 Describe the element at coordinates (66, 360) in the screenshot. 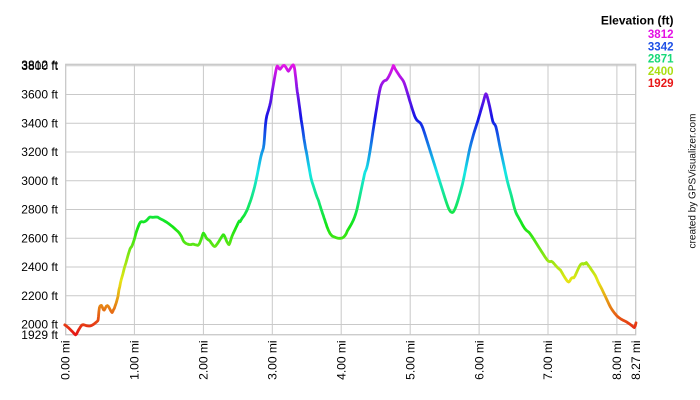

I see `svg-text: 0.00 mi` at that location.